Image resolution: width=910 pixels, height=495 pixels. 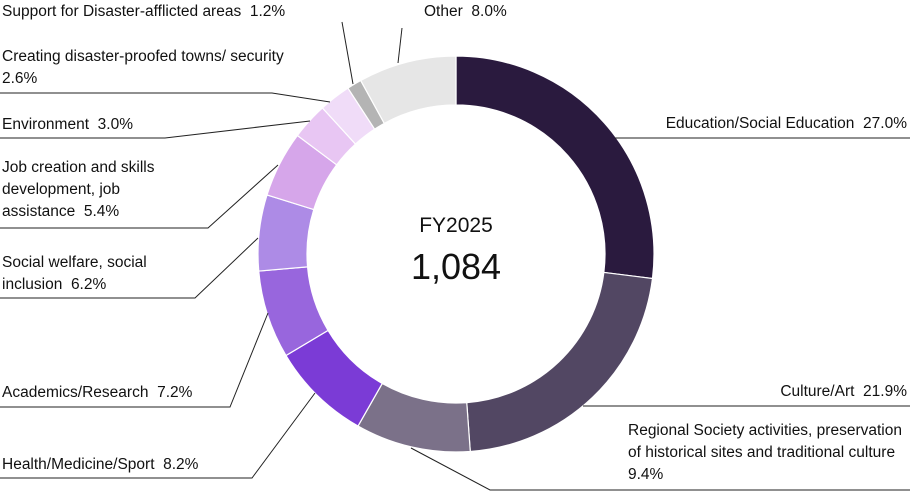 I want to click on label-academics: Academics/Research 7.2%, so click(x=97, y=392).